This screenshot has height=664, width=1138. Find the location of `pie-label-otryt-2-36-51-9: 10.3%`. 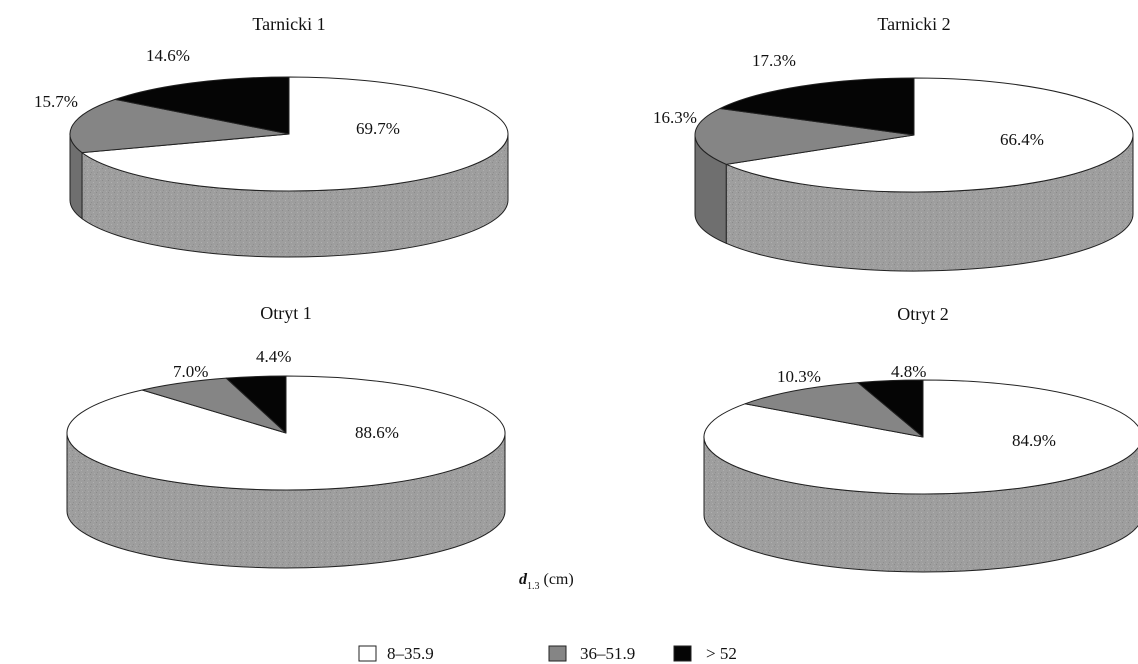

pie-label-otryt-2-36-51-9: 10.3% is located at coordinates (799, 376).